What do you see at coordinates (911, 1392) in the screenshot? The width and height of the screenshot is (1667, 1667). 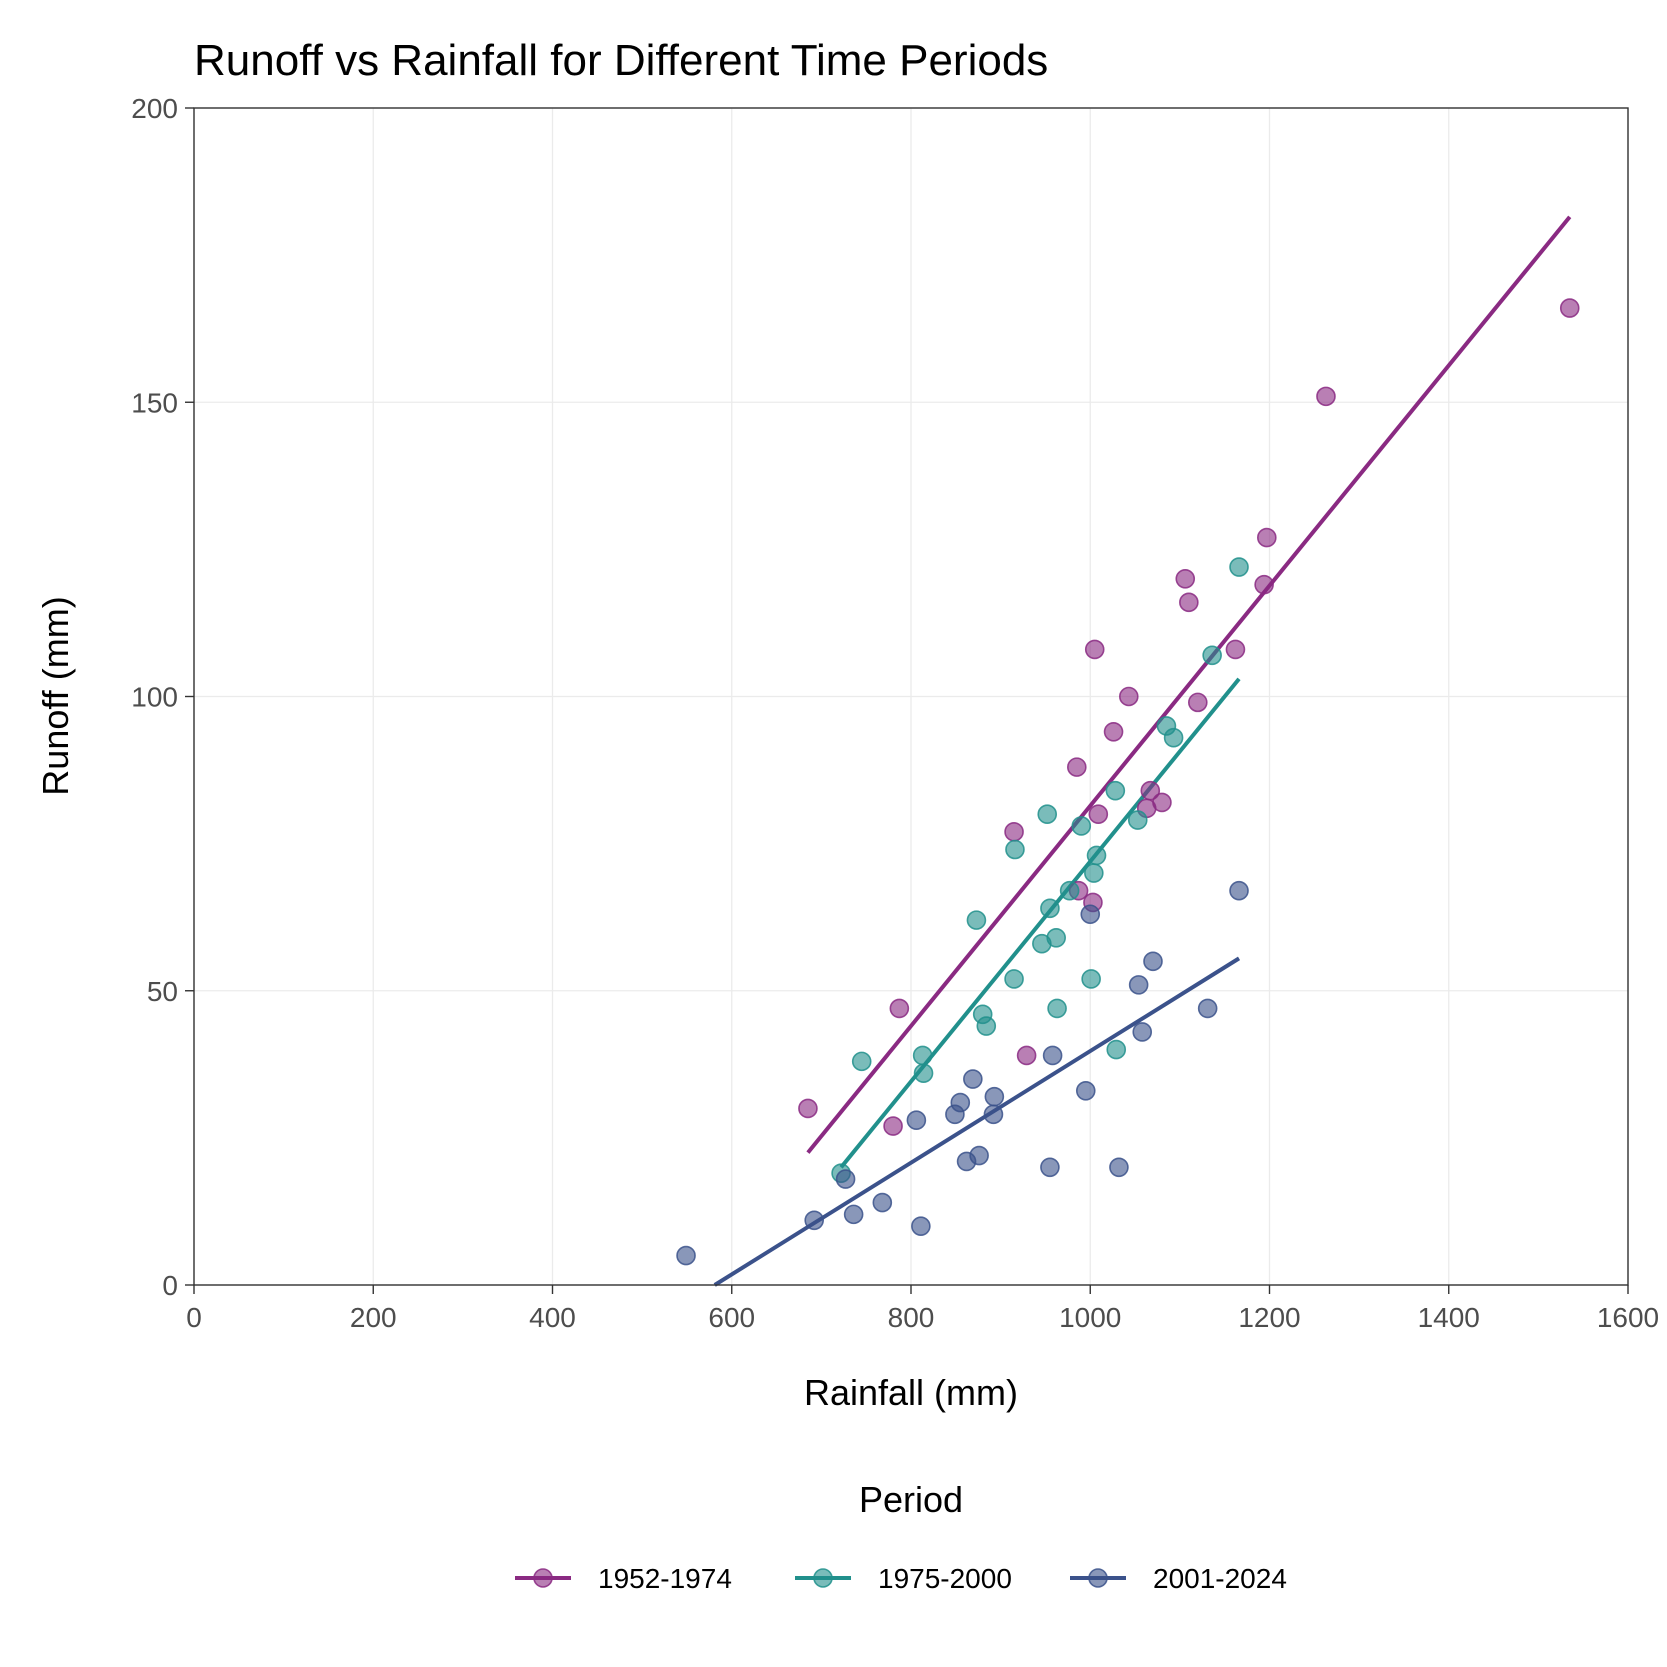 I see `x-axis-title: Rainfall (mm)` at bounding box center [911, 1392].